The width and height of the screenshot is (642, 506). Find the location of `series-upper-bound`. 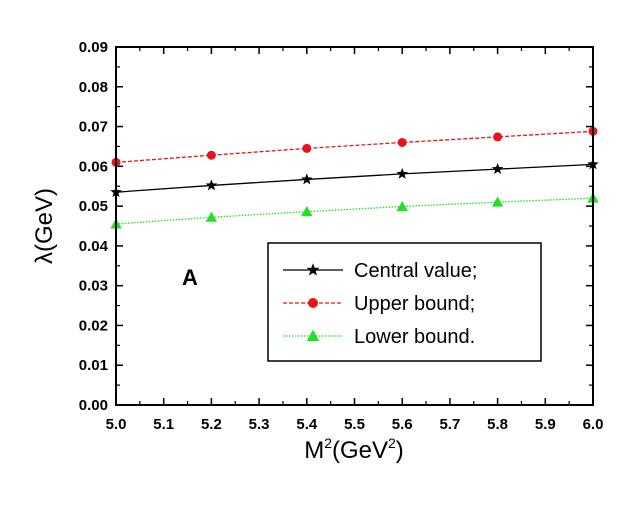

series-upper-bound is located at coordinates (354, 146).